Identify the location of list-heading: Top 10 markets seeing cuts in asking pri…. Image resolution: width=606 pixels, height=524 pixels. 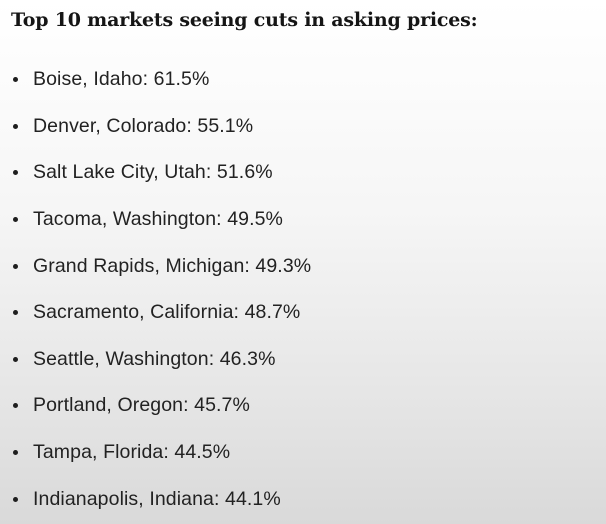
(244, 20).